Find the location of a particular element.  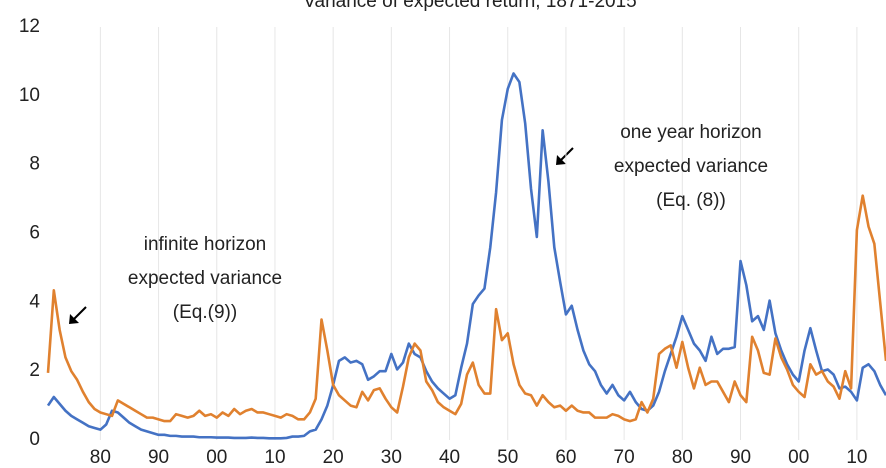

y-tick-label: 0 is located at coordinates (34, 439).